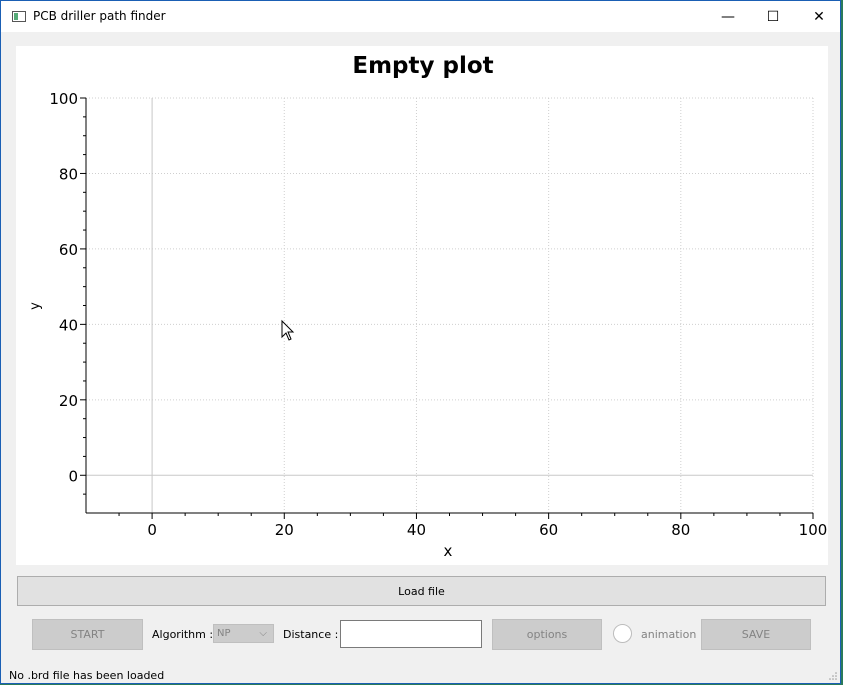 This screenshot has height=685, width=843. Describe the element at coordinates (756, 634) in the screenshot. I see `save-button: SAVE` at that location.